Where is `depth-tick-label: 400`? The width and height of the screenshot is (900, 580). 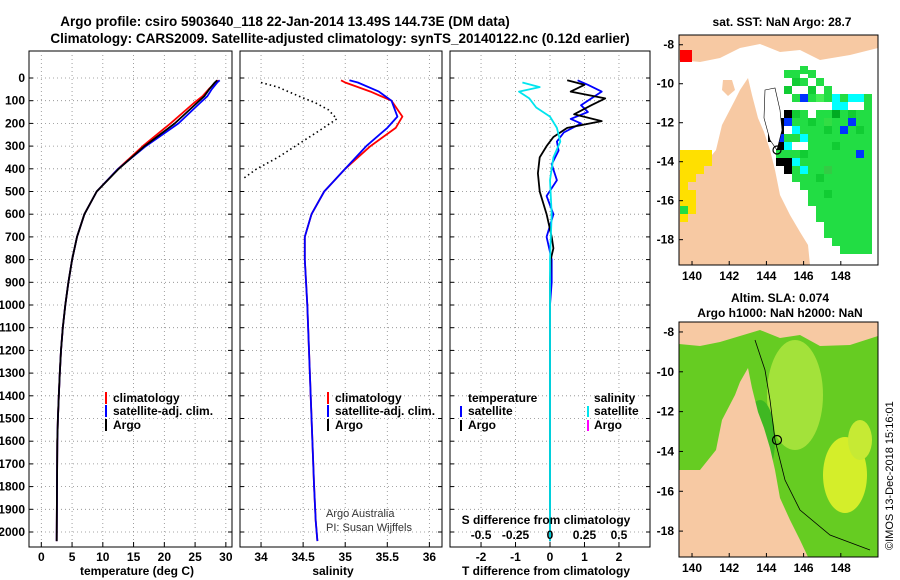
depth-tick-label: 400 is located at coordinates (15, 169).